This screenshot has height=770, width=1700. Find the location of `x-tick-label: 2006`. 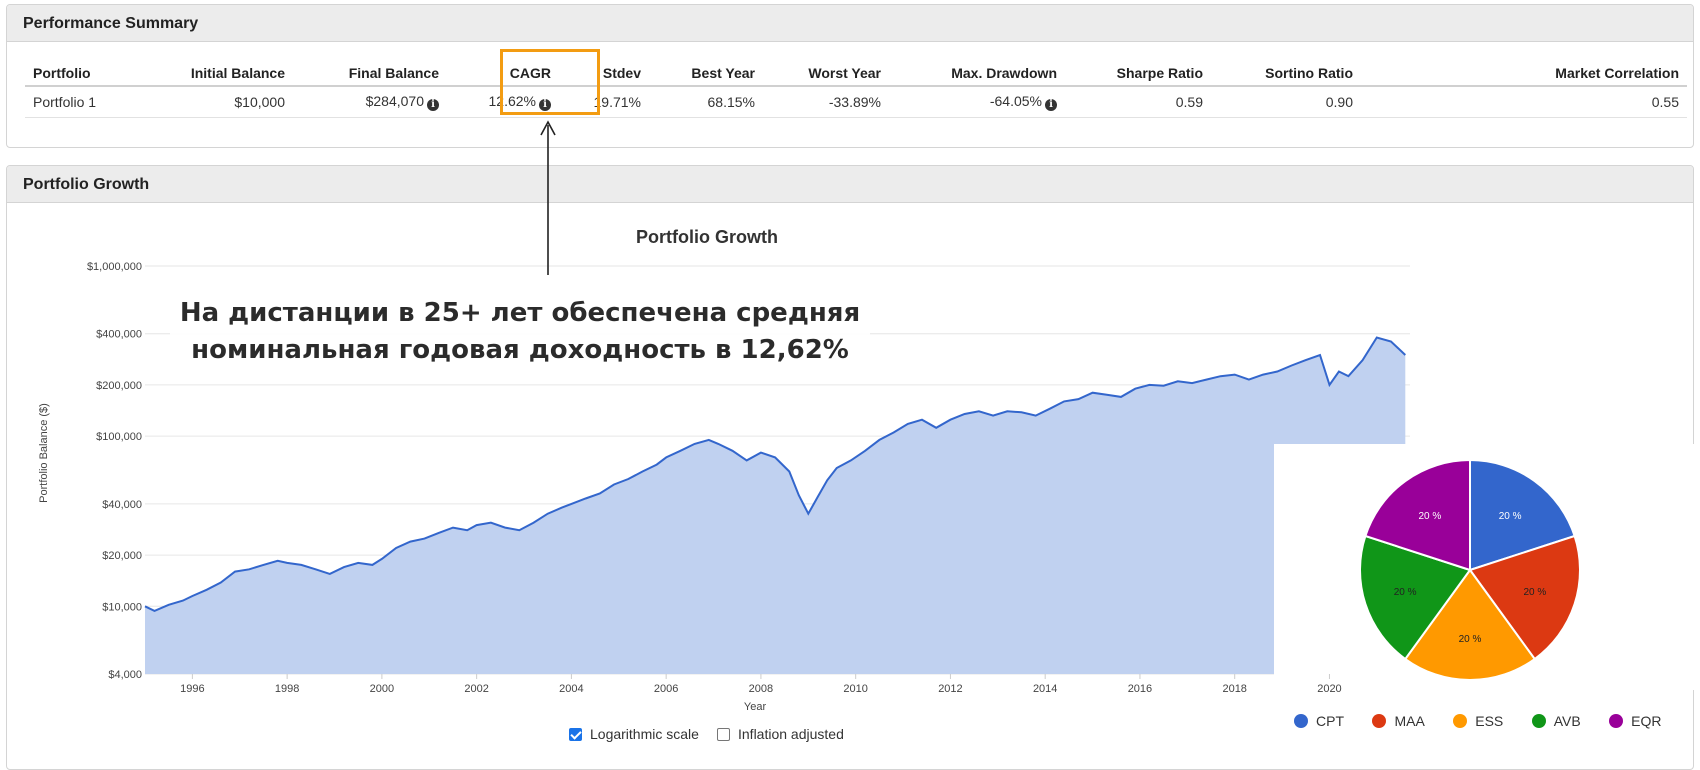

x-tick-label: 2006 is located at coordinates (666, 689).